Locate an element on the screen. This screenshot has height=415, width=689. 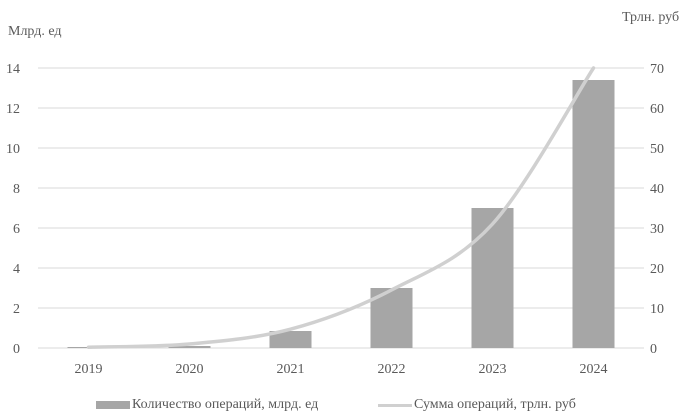
y-right-tick-label: 60 is located at coordinates (657, 109).